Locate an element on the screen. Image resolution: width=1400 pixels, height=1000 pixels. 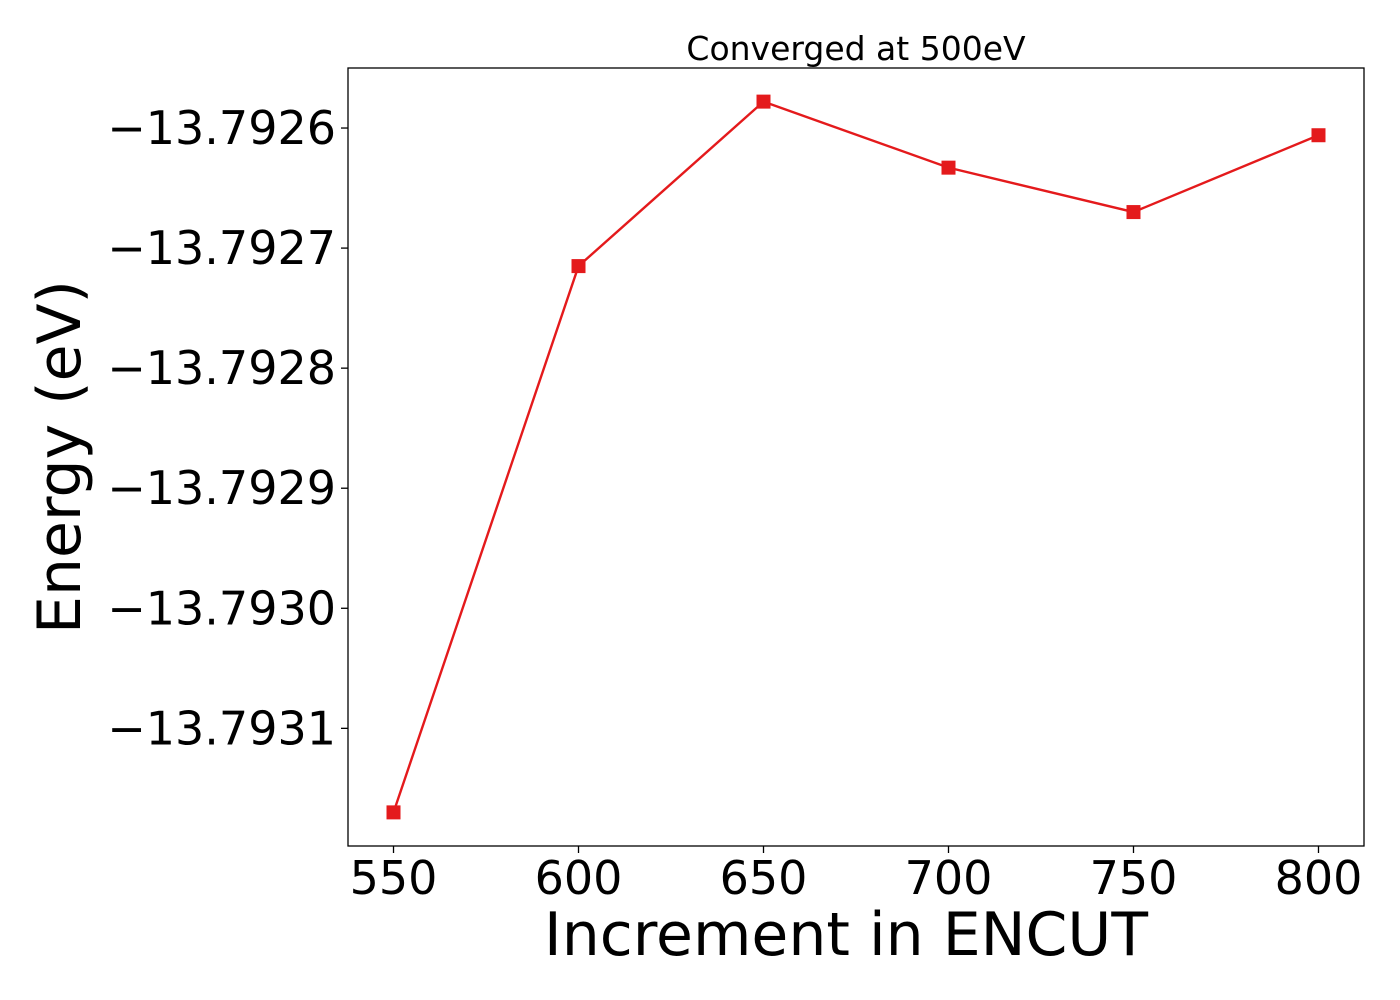
chart-title: Converged at 500eV is located at coordinates (856, 48).